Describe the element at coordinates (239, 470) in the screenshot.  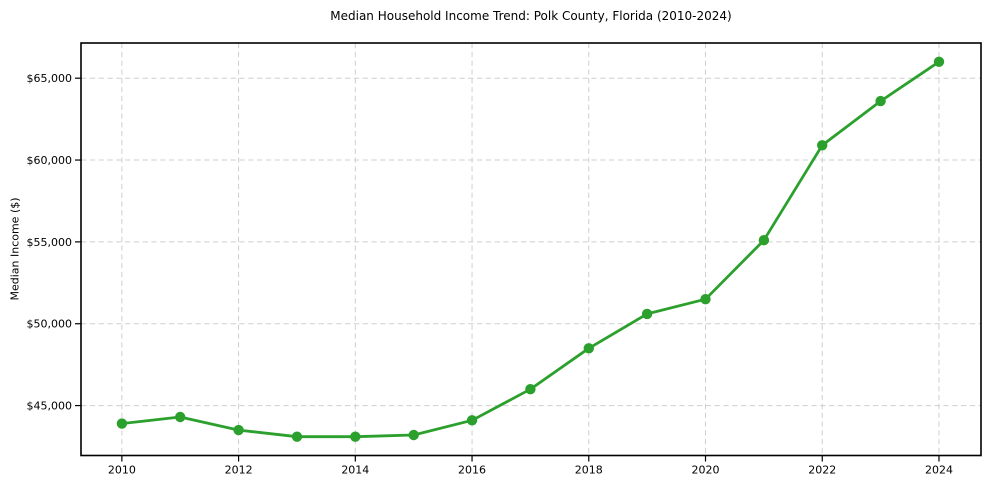
I see `x-tick-label: 2012` at that location.